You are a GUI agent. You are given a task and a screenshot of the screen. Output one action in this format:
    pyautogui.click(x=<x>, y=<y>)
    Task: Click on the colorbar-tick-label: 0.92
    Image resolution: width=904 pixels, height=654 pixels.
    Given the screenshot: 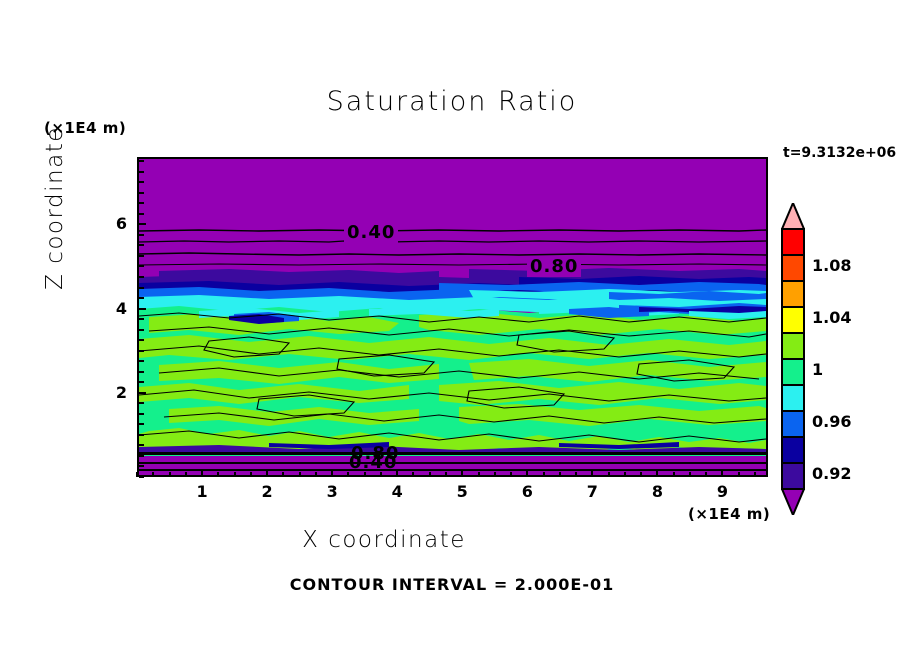 What is the action you would take?
    pyautogui.click(x=832, y=473)
    